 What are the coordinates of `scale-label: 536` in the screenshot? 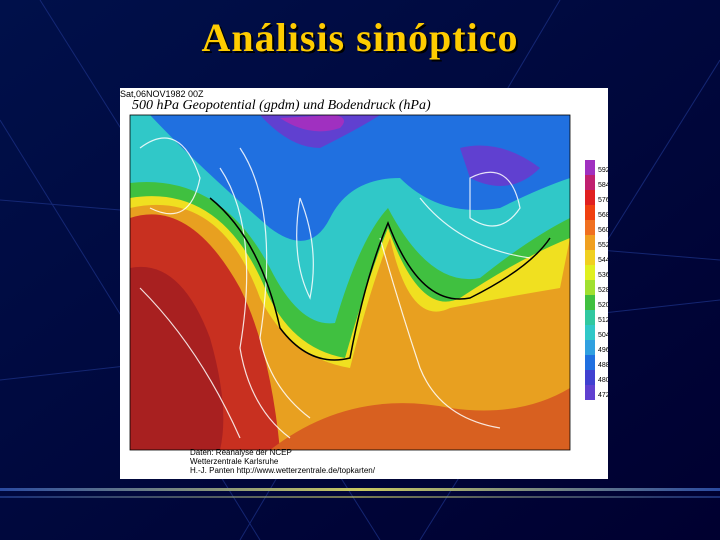 It's located at (603, 275).